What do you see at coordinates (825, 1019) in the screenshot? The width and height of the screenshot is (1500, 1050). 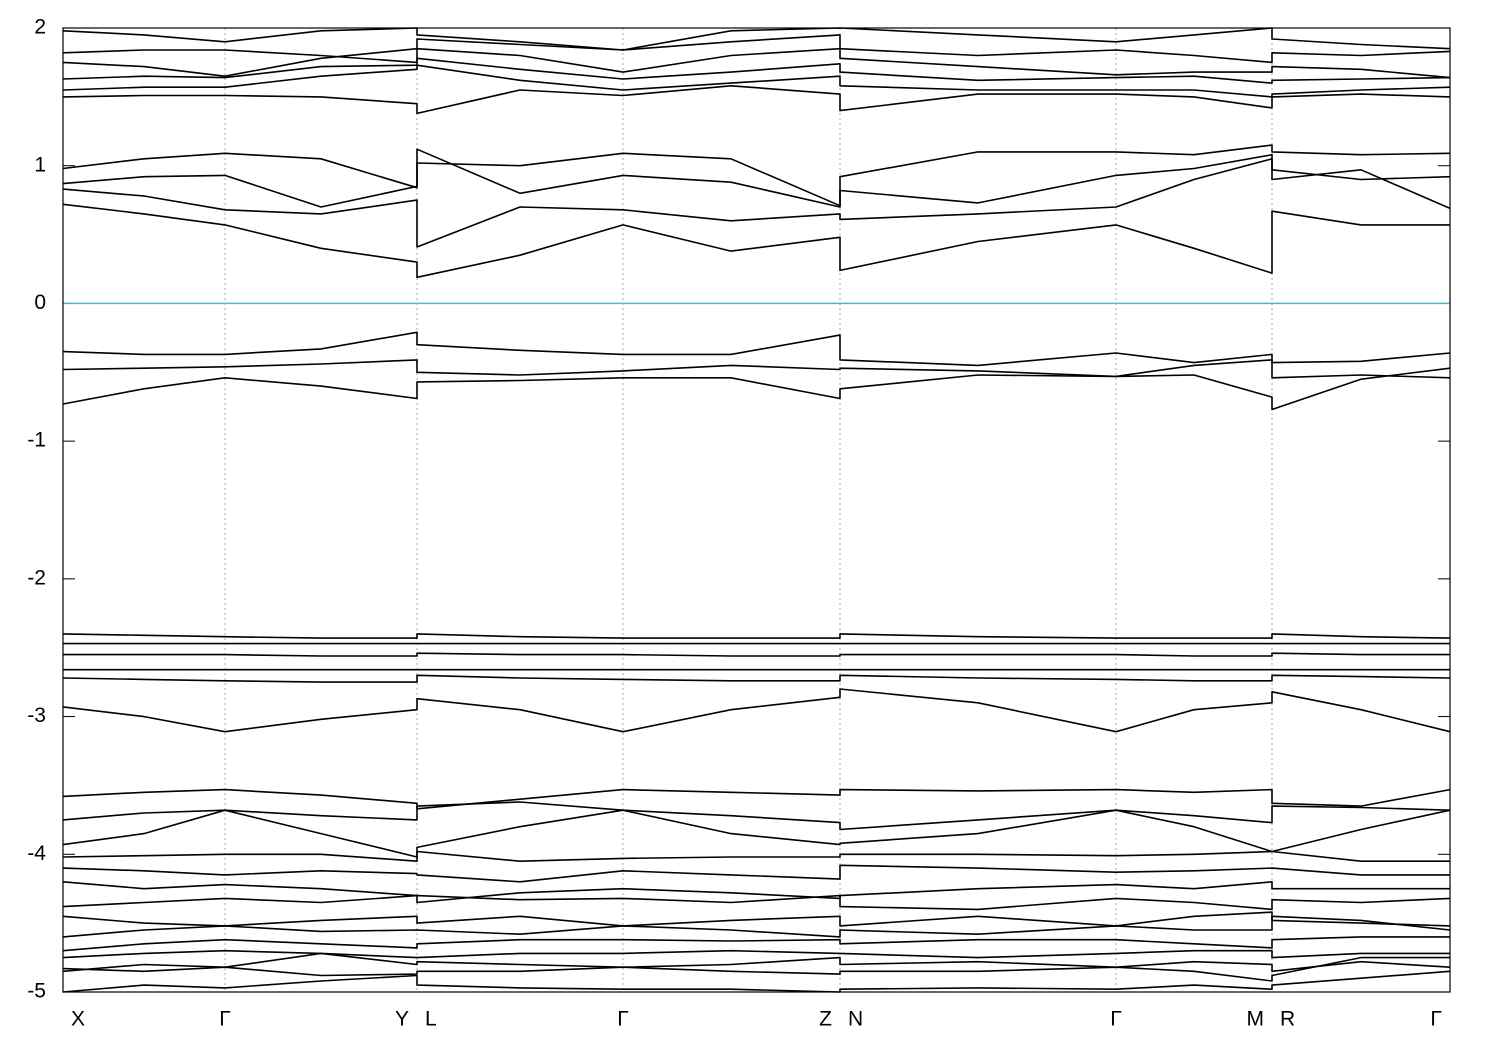 I see `x-tick-label: Z` at bounding box center [825, 1019].